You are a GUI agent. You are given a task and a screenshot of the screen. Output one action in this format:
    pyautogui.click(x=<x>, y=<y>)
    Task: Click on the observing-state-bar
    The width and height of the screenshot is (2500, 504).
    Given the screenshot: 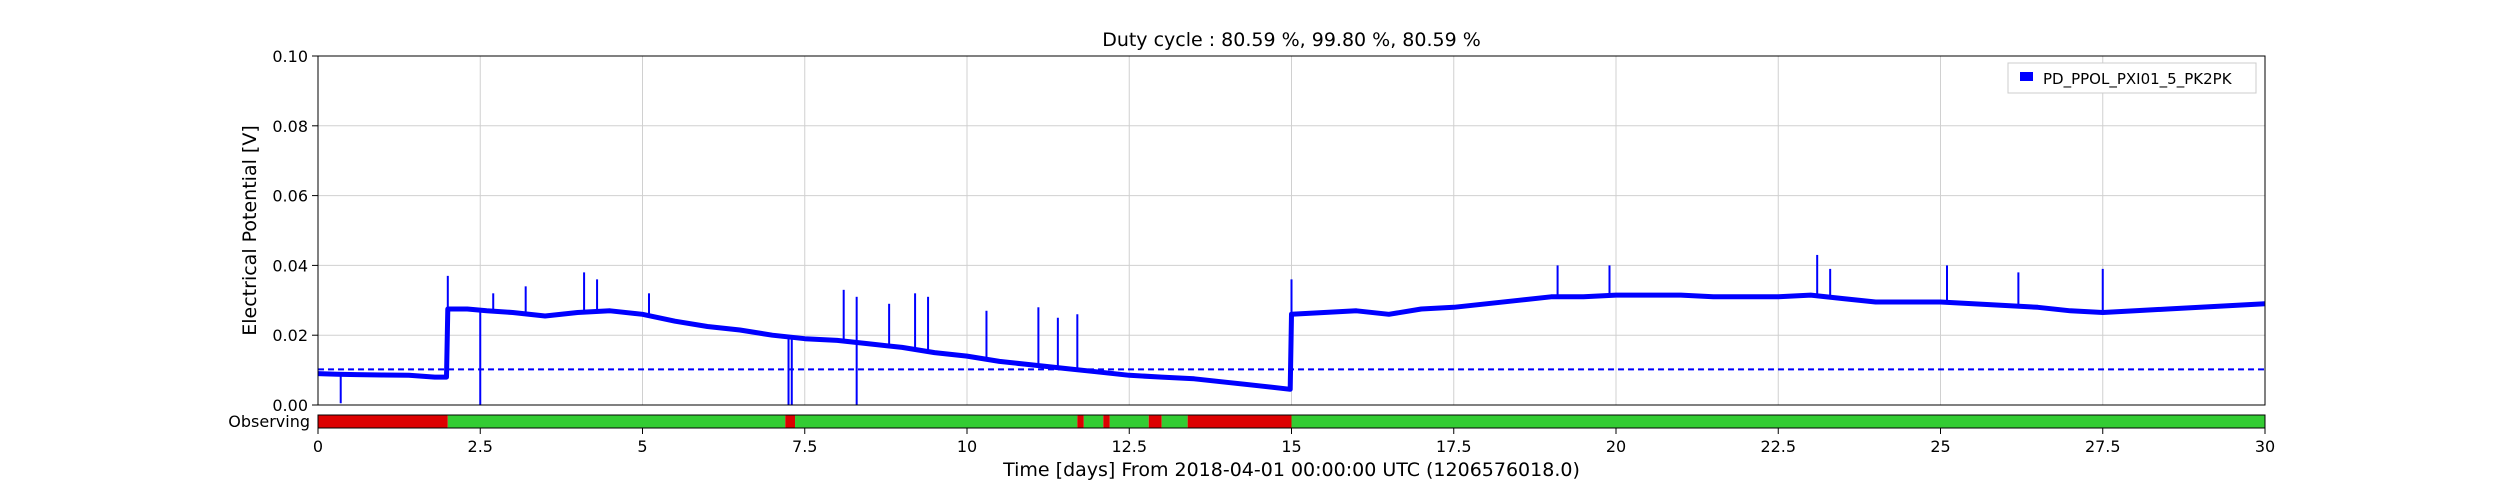 What is the action you would take?
    pyautogui.click(x=1291, y=421)
    